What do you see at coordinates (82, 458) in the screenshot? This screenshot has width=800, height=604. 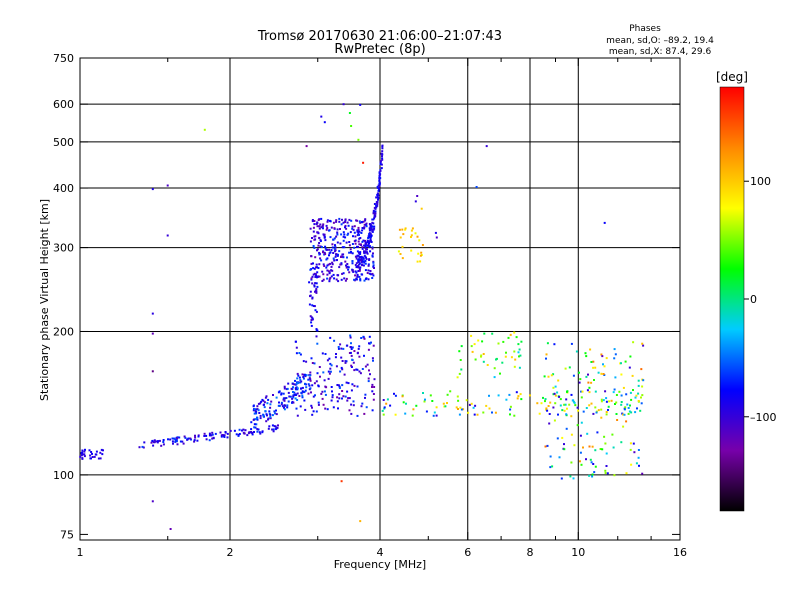 I see `data-point-ground-band` at bounding box center [82, 458].